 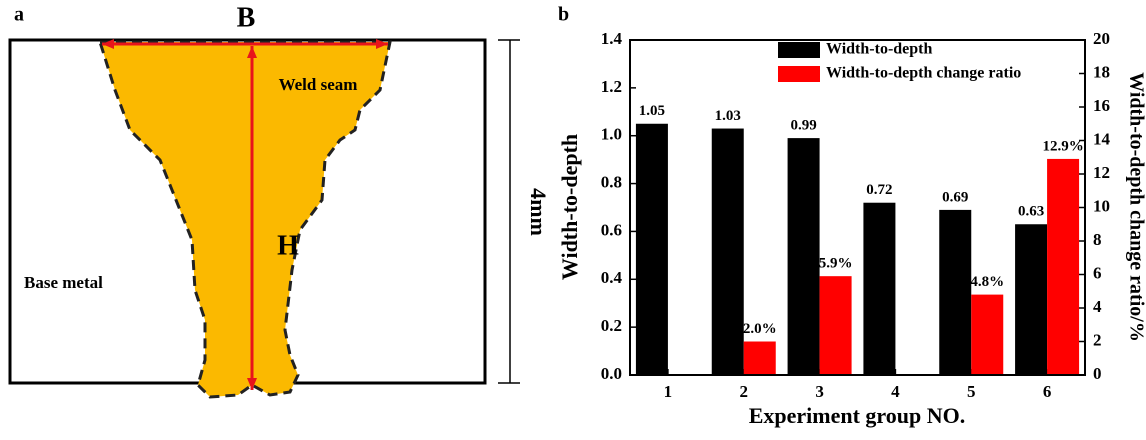 What do you see at coordinates (611, 325) in the screenshot?
I see `y-tick-label: 0.2` at bounding box center [611, 325].